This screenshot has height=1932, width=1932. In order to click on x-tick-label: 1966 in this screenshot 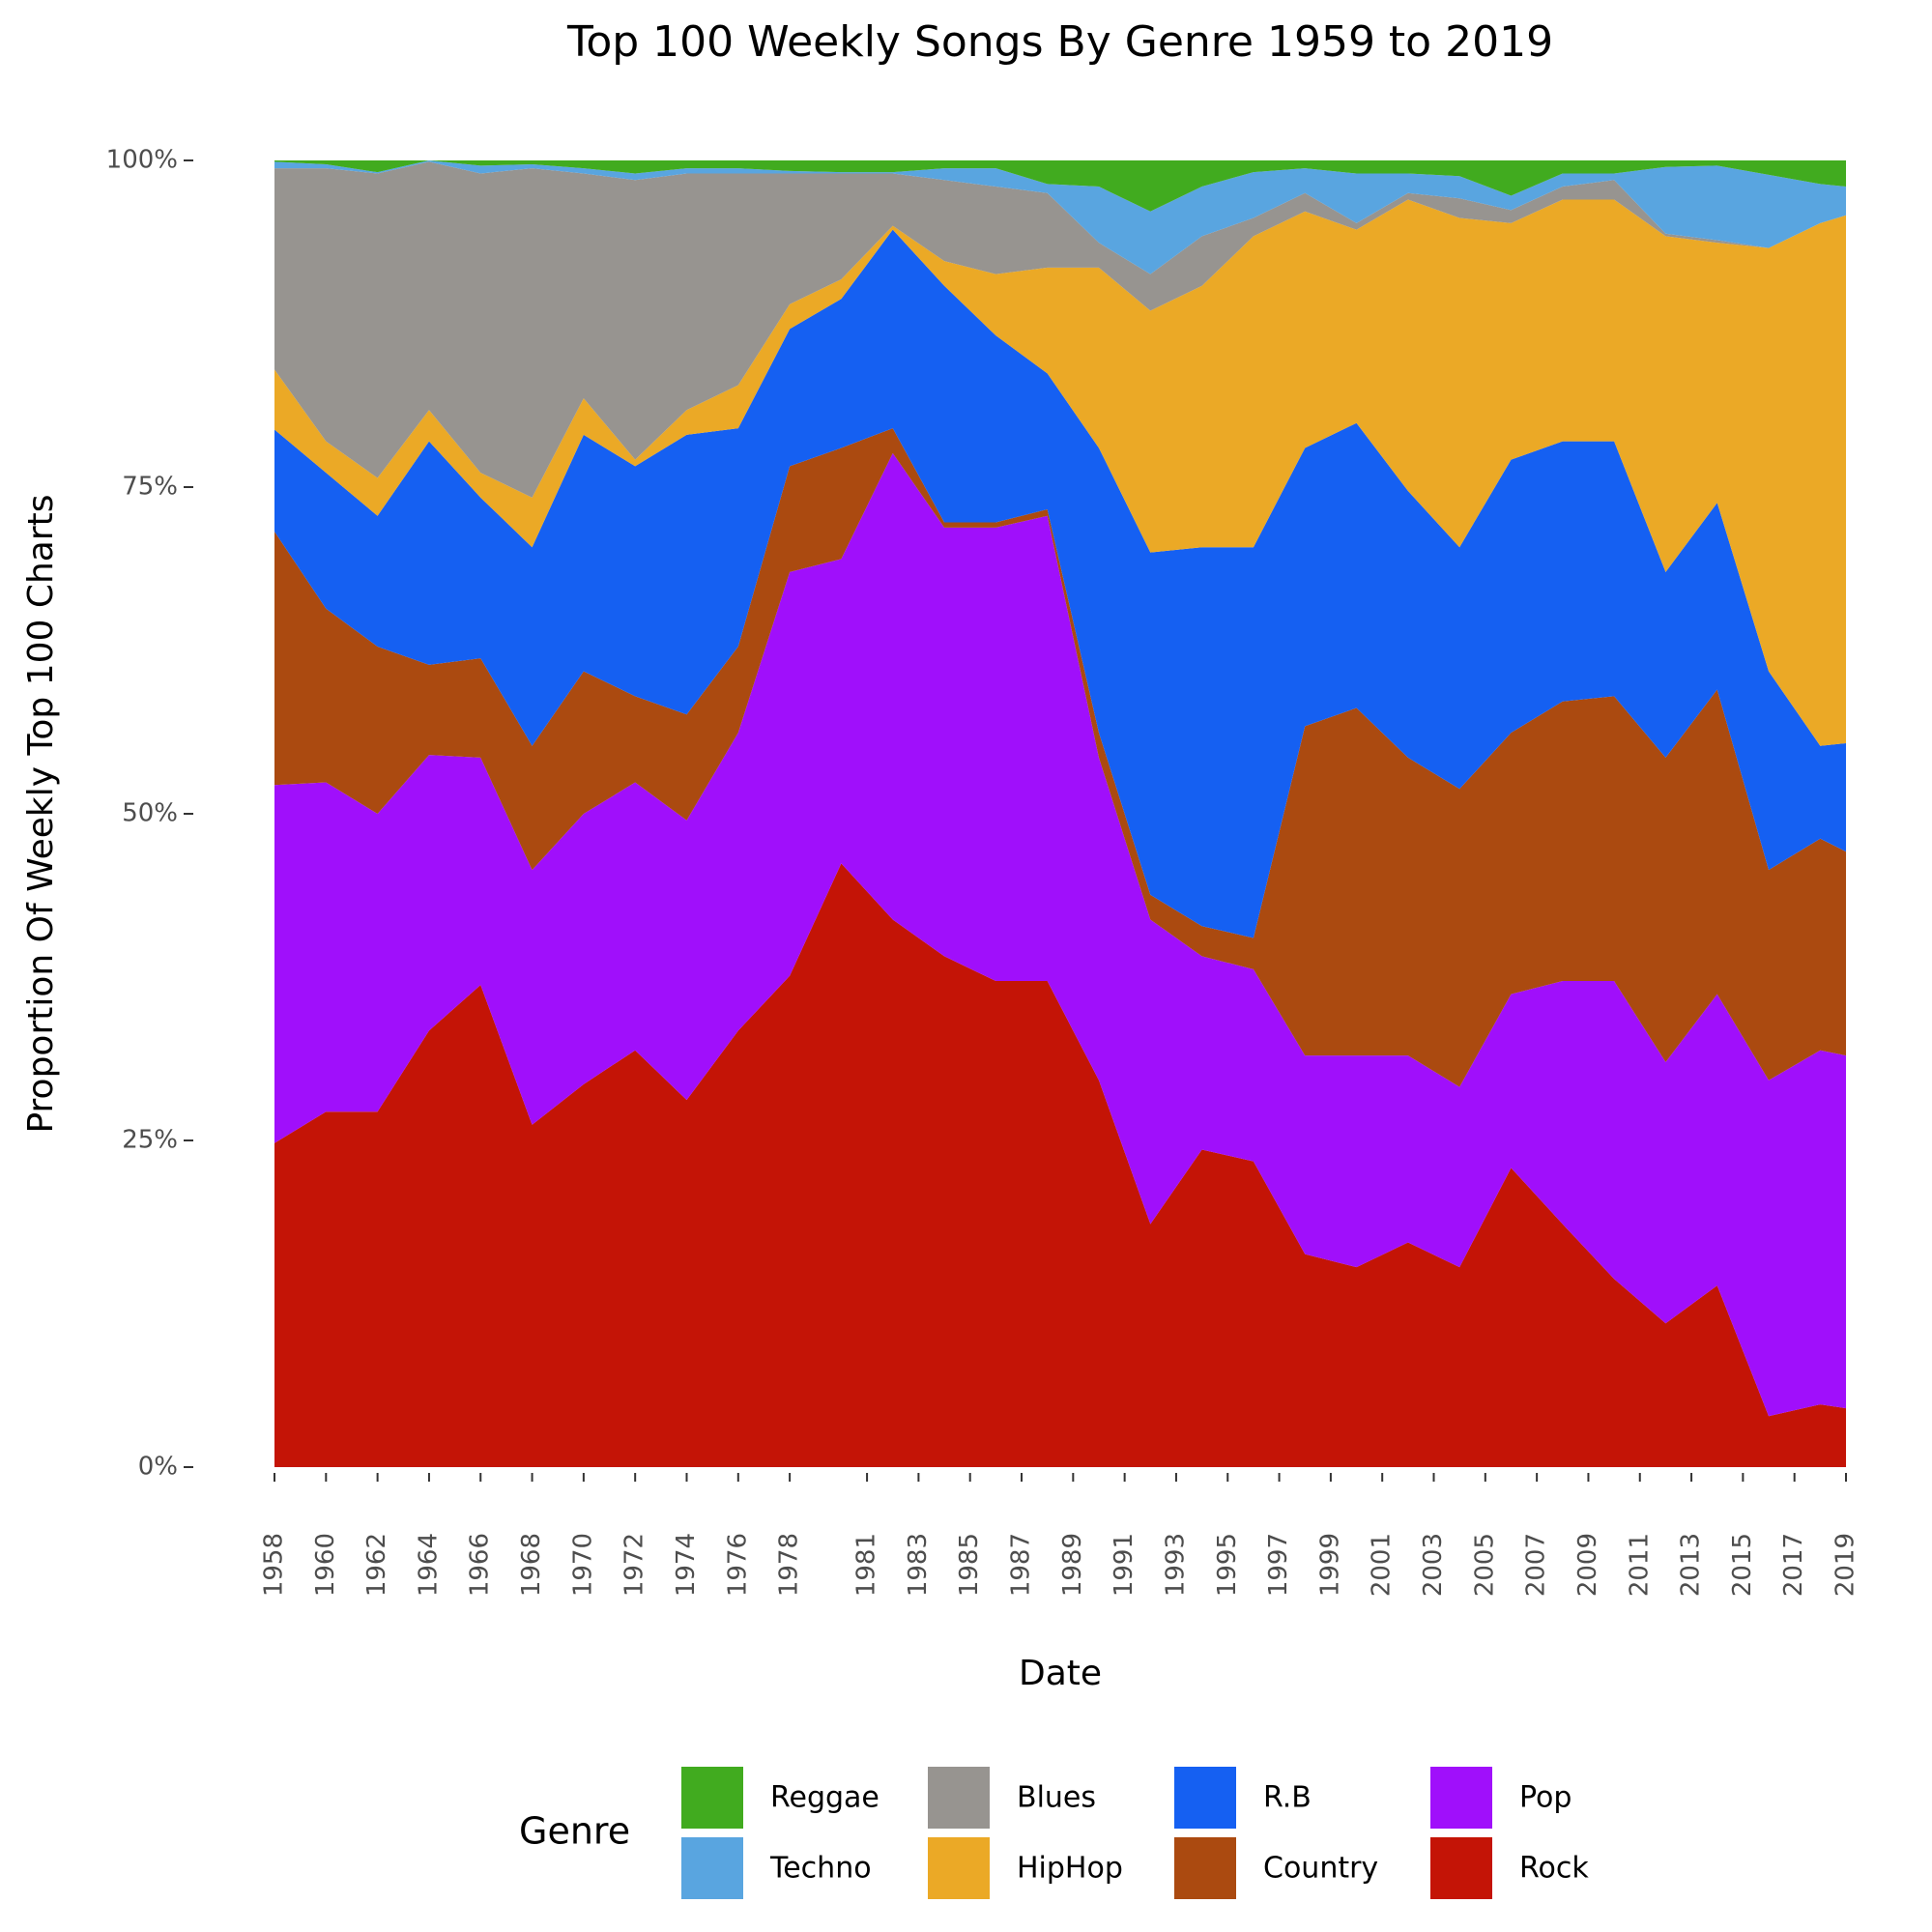, I will do `click(480, 1565)`.